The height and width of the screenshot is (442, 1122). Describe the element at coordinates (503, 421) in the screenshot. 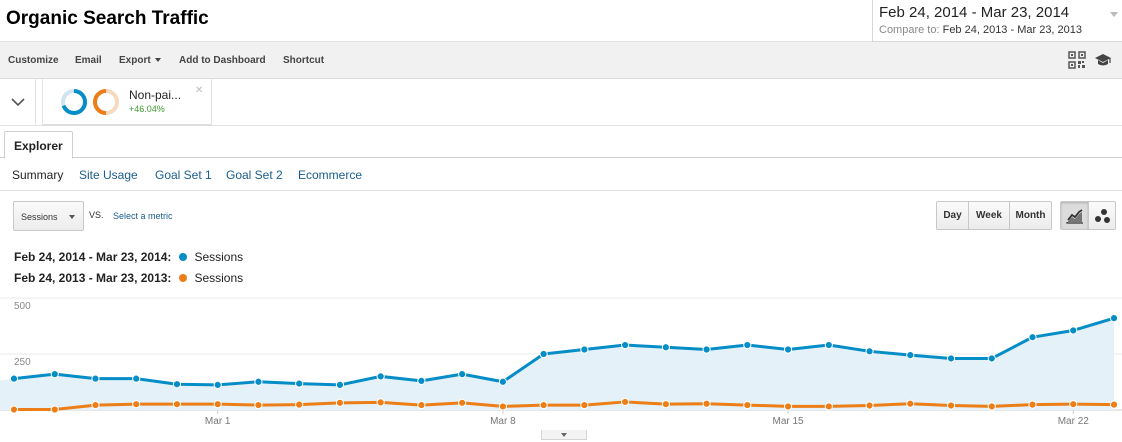

I see `x-tick-label: Mar 8` at that location.